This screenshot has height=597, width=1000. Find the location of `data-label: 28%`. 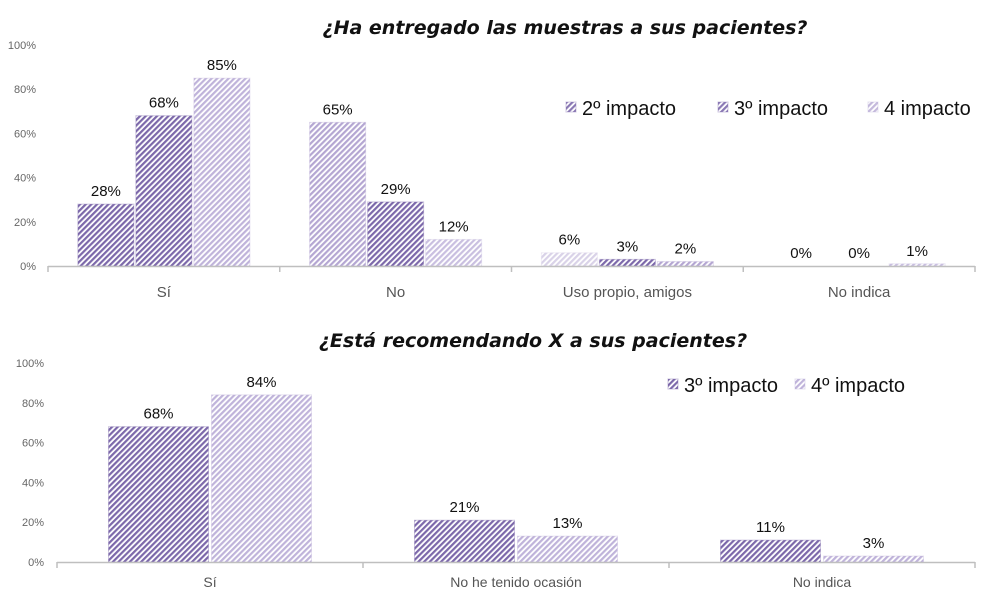

data-label: 28% is located at coordinates (106, 191).